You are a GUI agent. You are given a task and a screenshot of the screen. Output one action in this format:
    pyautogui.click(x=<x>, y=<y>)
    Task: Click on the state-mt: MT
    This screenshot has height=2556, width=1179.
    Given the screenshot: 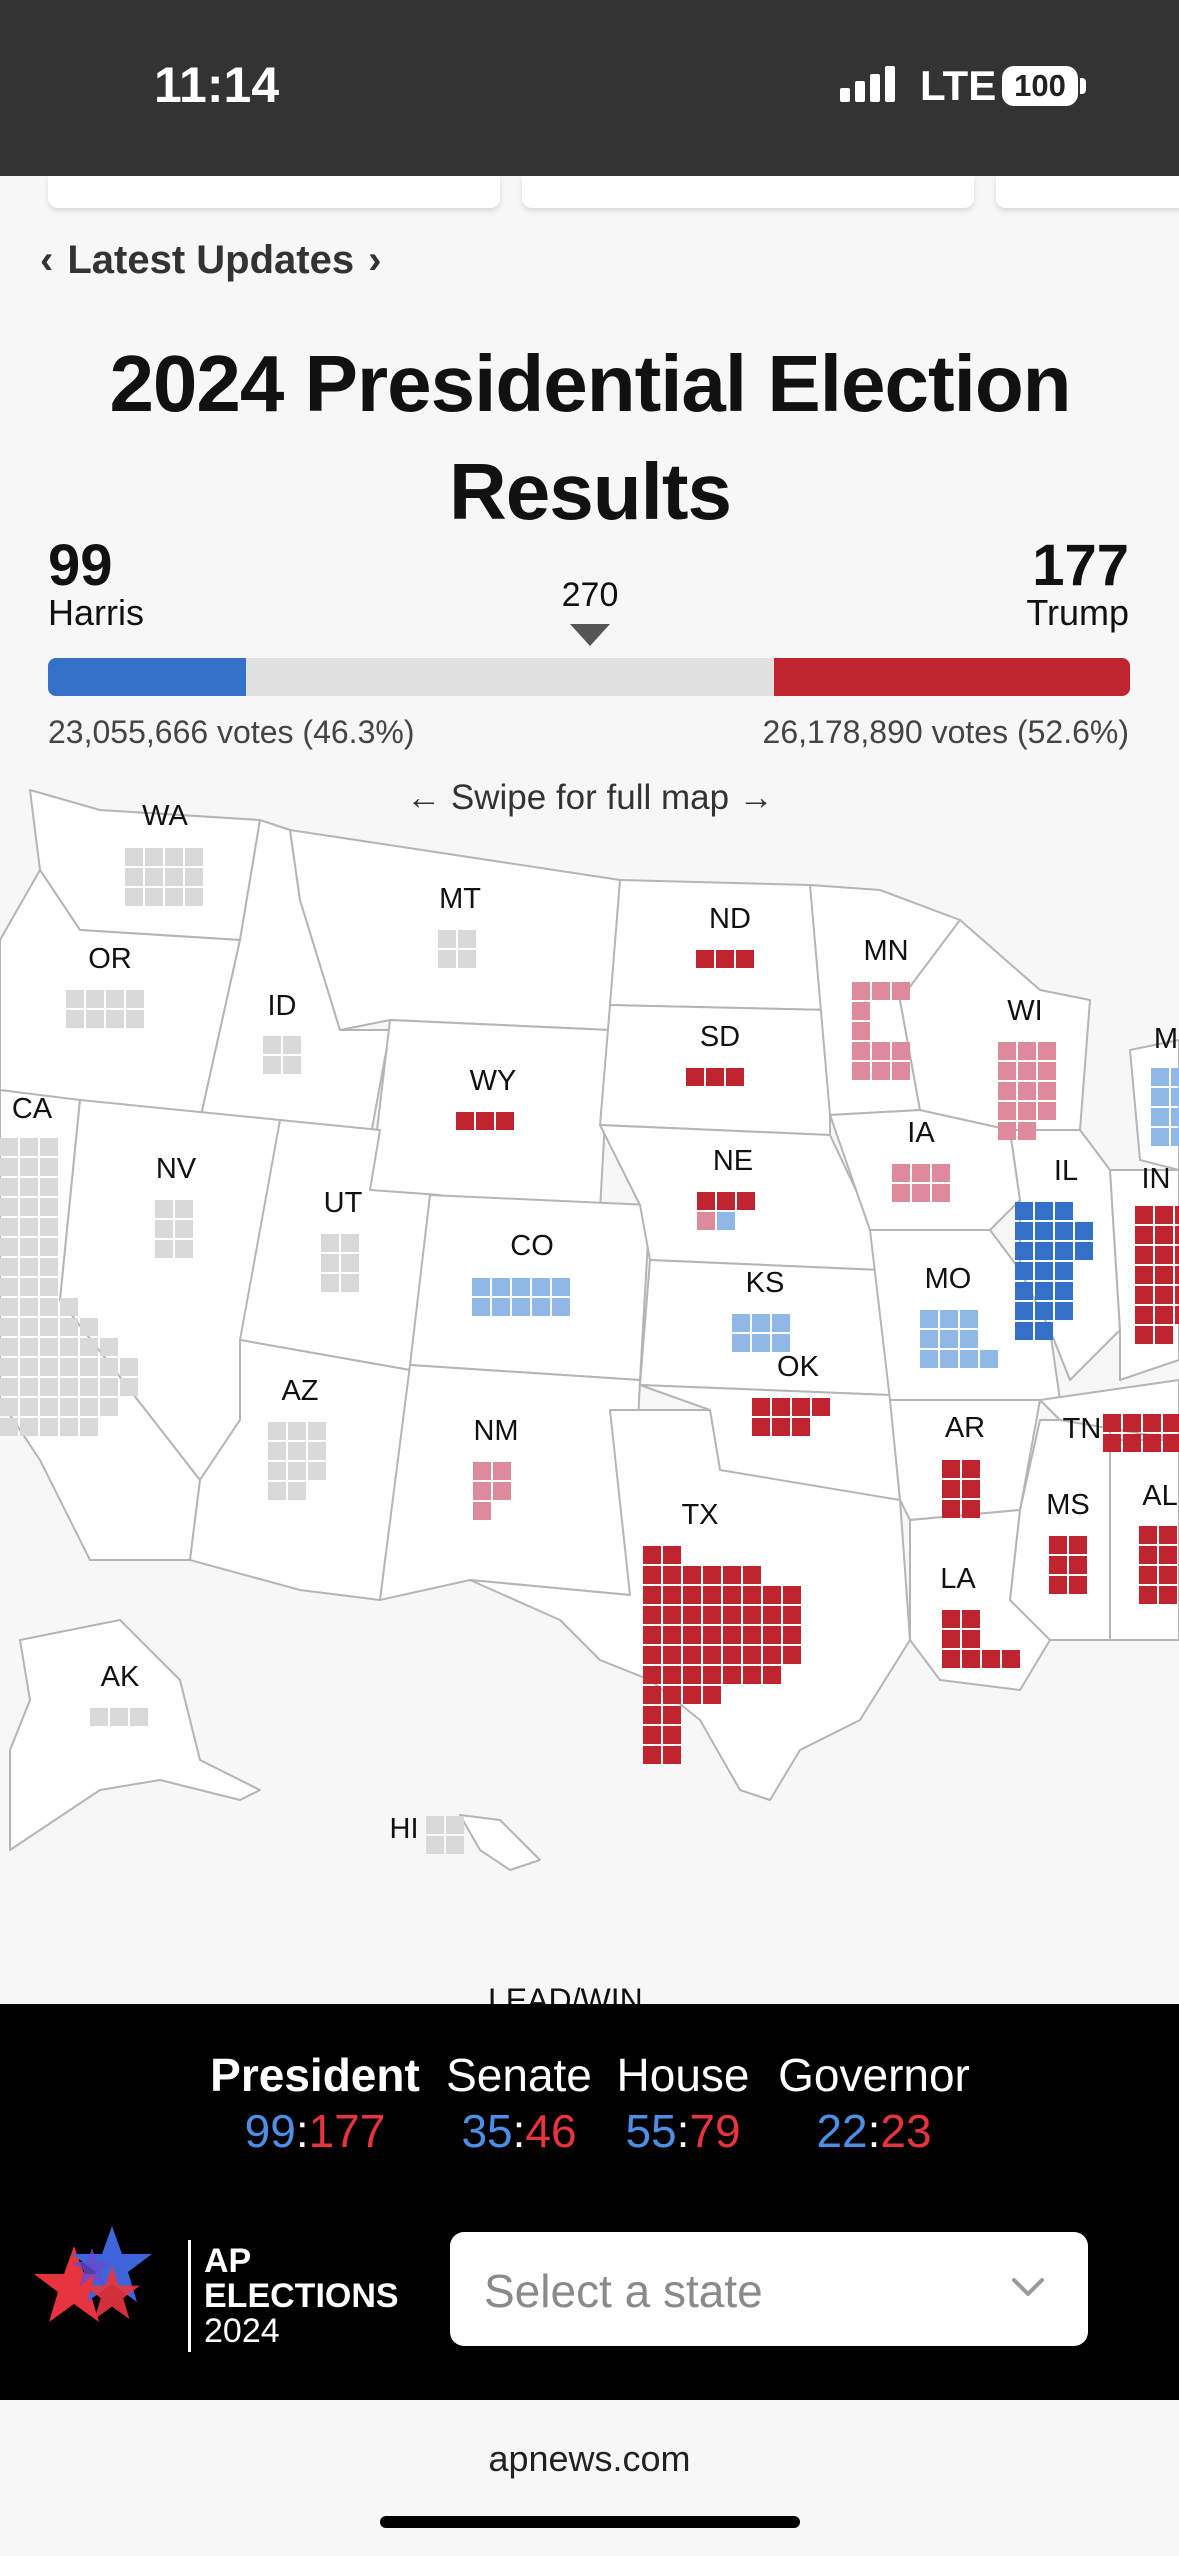 What is the action you would take?
    pyautogui.click(x=459, y=925)
    